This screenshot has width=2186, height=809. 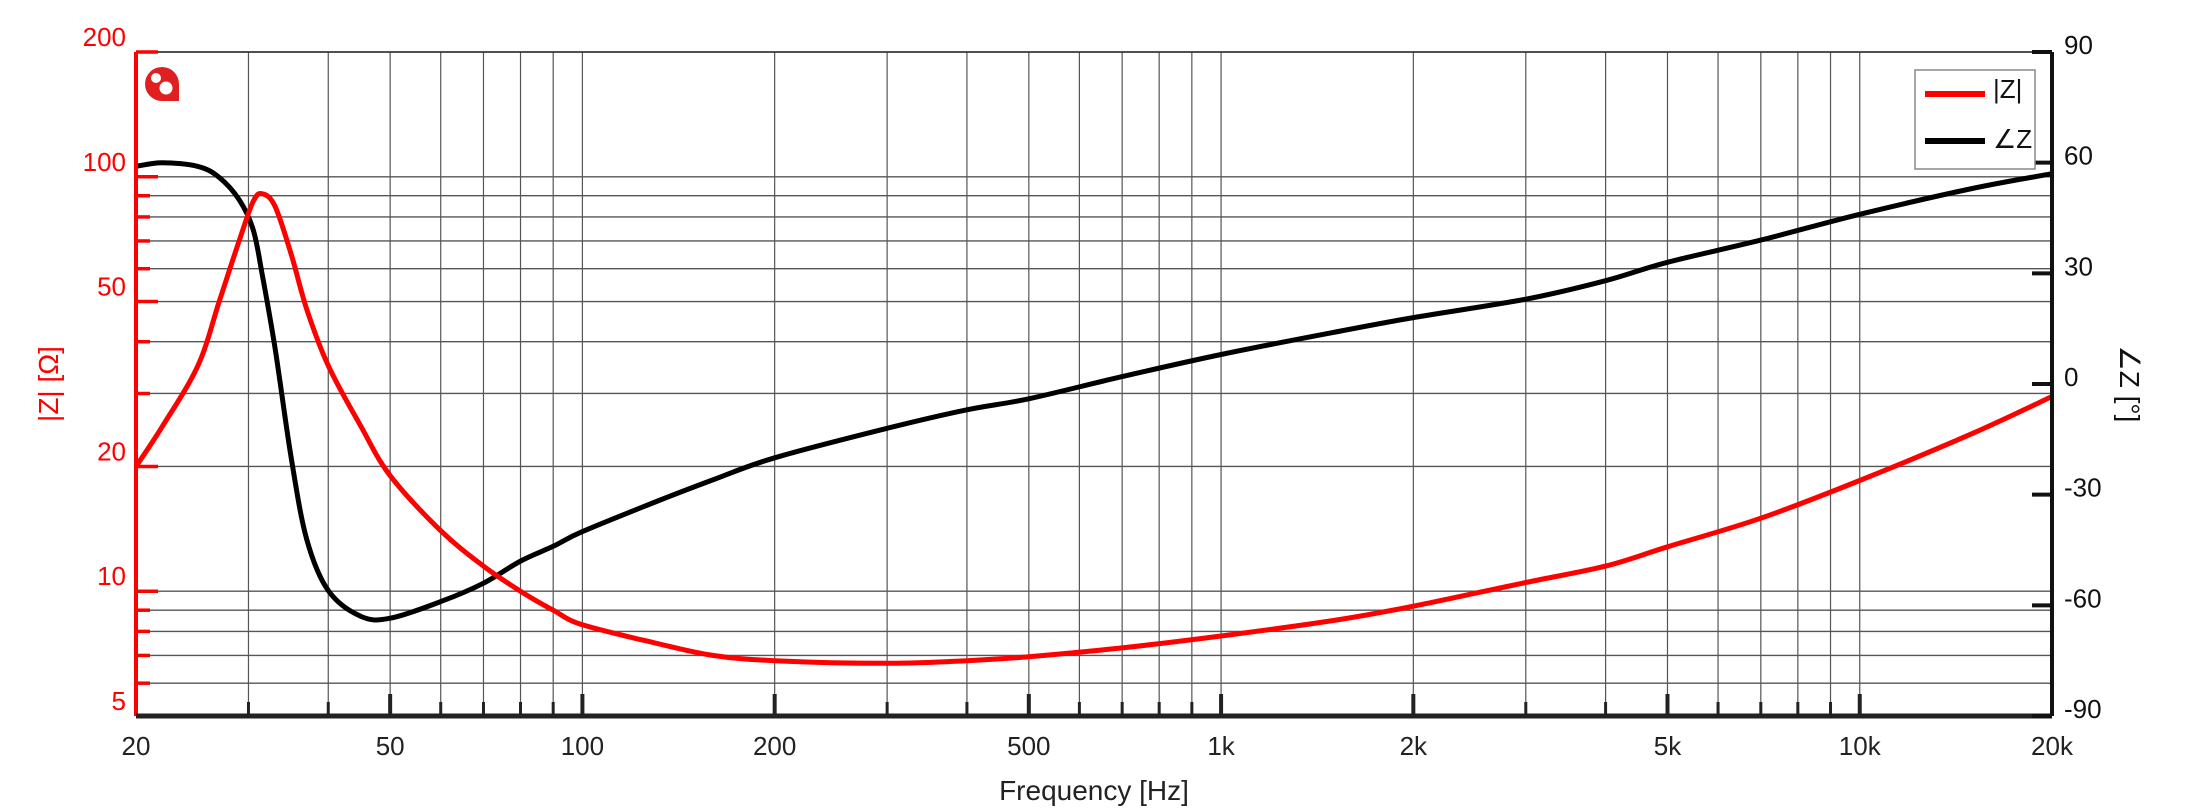 I want to click on legend: |Z| ∠Z, so click(x=1975, y=119).